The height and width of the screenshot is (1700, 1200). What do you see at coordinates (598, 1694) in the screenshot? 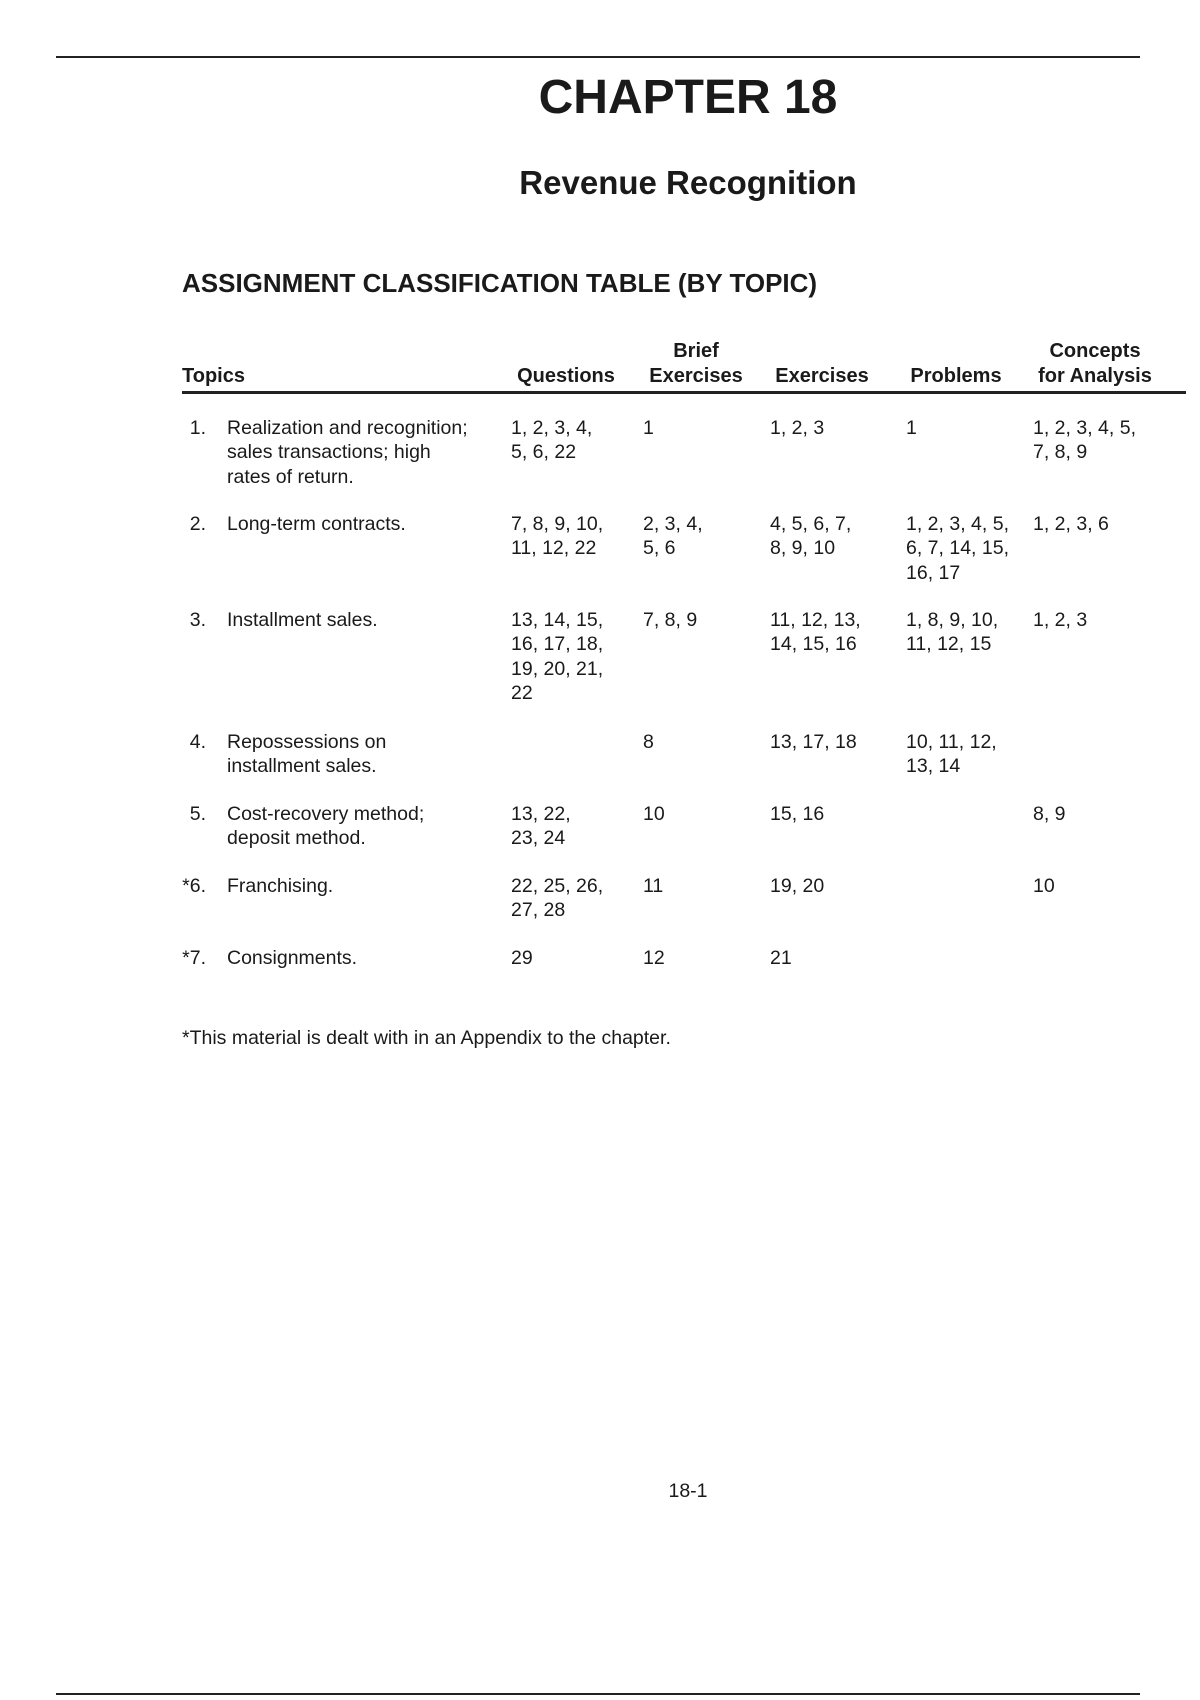
I see `bottom-rule` at bounding box center [598, 1694].